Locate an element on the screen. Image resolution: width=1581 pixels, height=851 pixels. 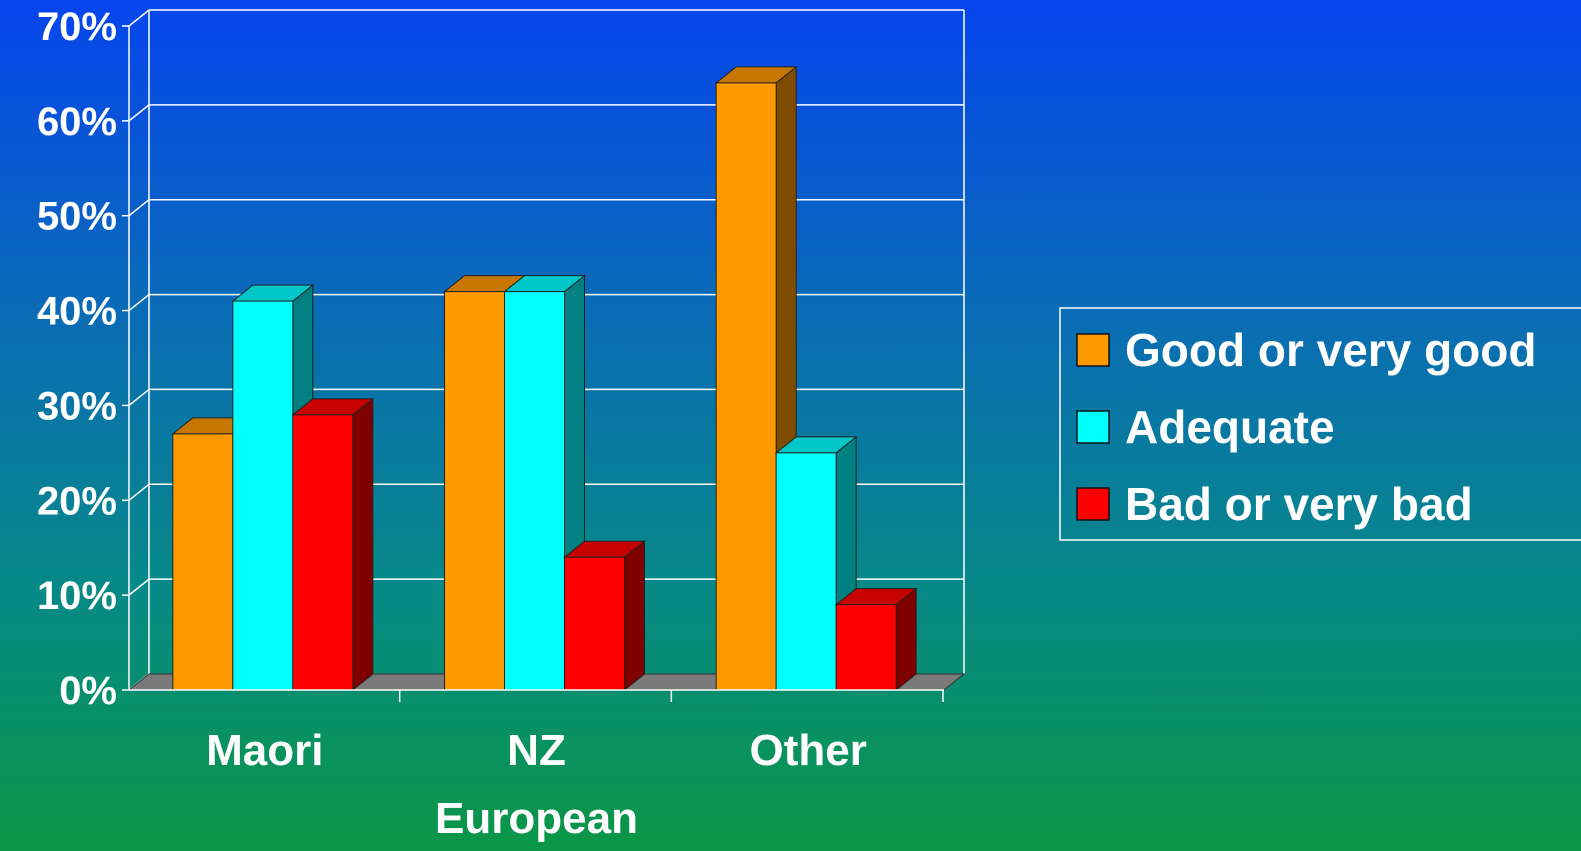
legend-label: Bad or very bad is located at coordinates (1299, 504).